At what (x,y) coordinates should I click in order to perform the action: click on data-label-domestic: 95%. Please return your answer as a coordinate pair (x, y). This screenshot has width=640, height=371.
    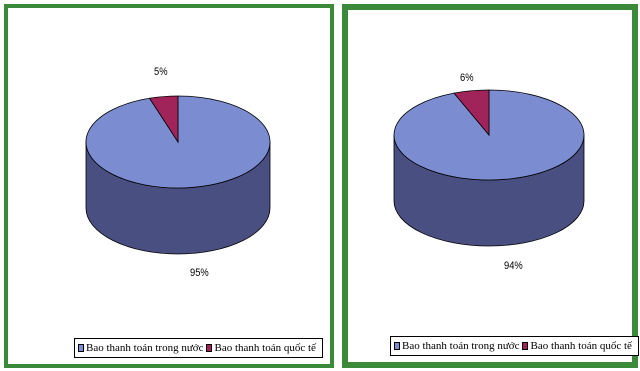
    Looking at the image, I should click on (199, 273).